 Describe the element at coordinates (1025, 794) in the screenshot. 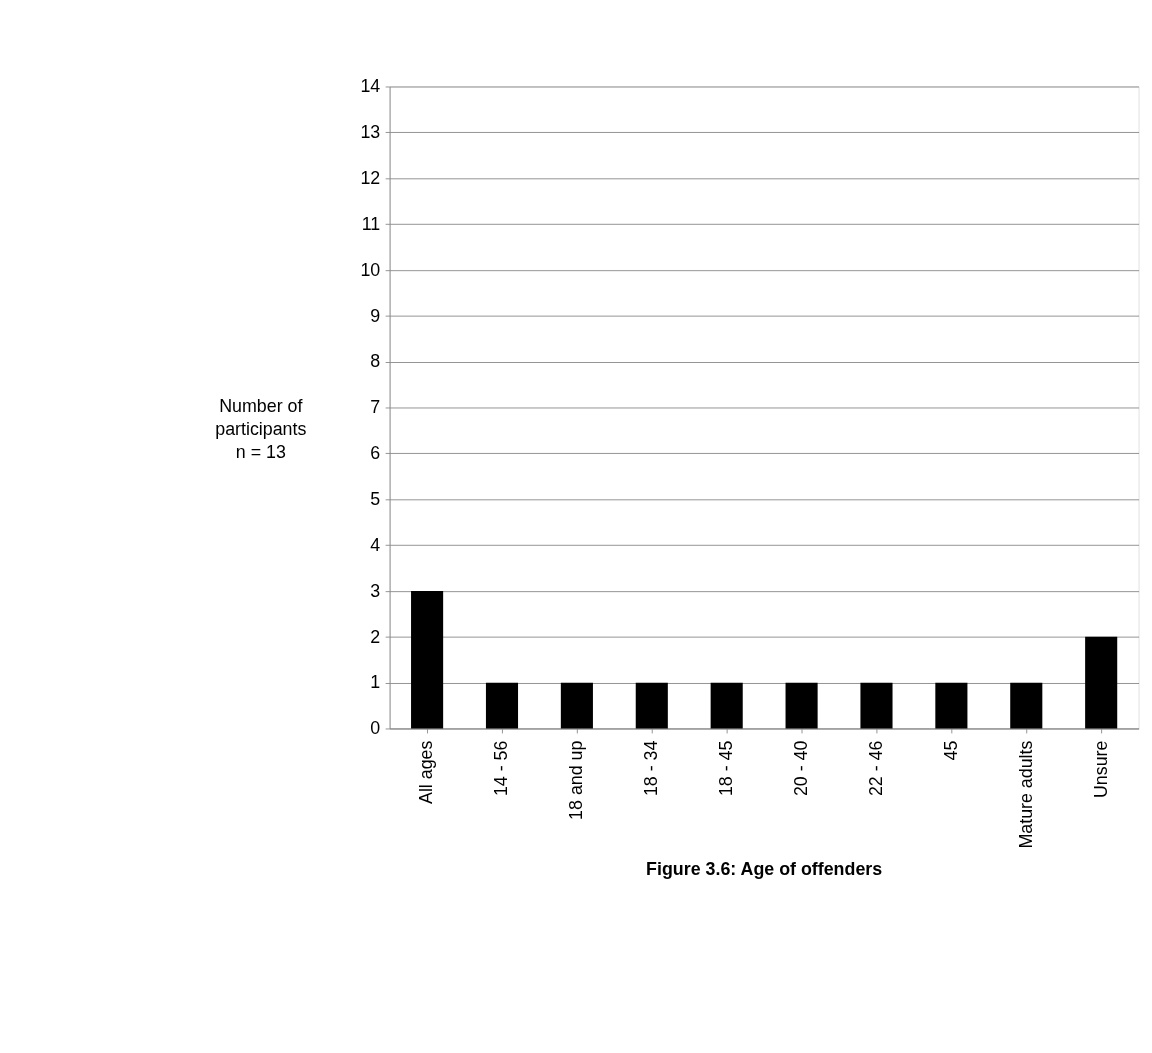

I see `x-tick-label: Mature adults` at that location.